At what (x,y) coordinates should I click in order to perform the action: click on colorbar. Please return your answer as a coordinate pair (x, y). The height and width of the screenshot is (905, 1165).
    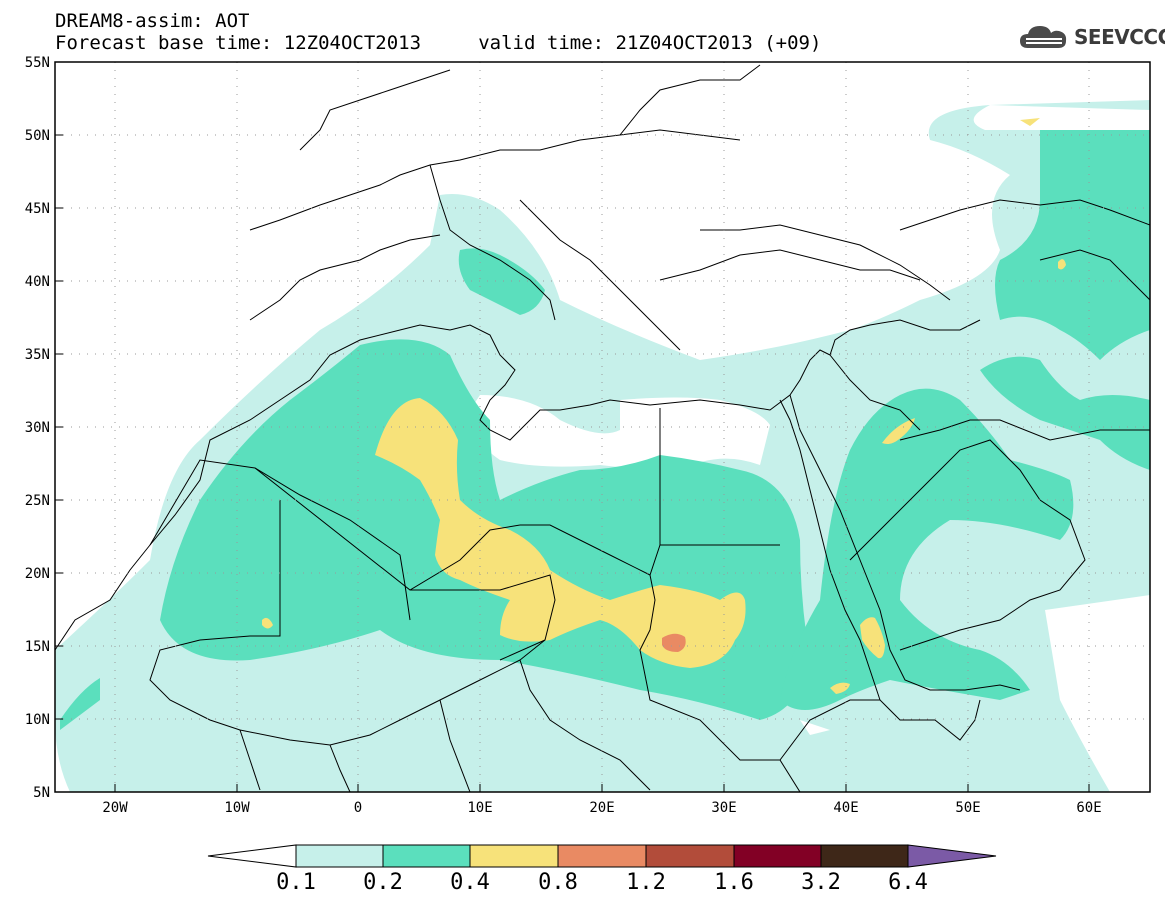
    Looking at the image, I should click on (602, 856).